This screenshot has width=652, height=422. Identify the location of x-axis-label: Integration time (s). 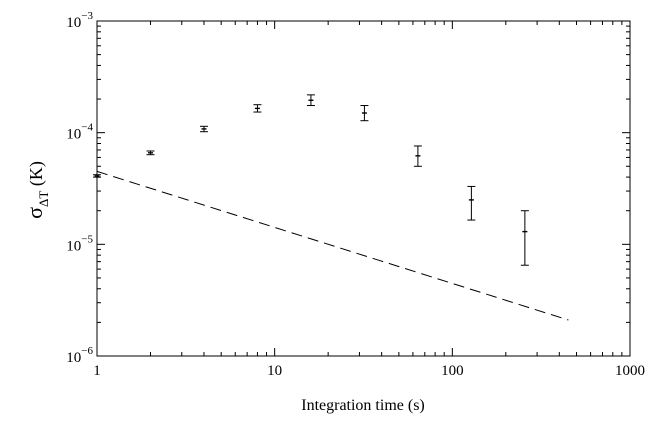
(363, 405).